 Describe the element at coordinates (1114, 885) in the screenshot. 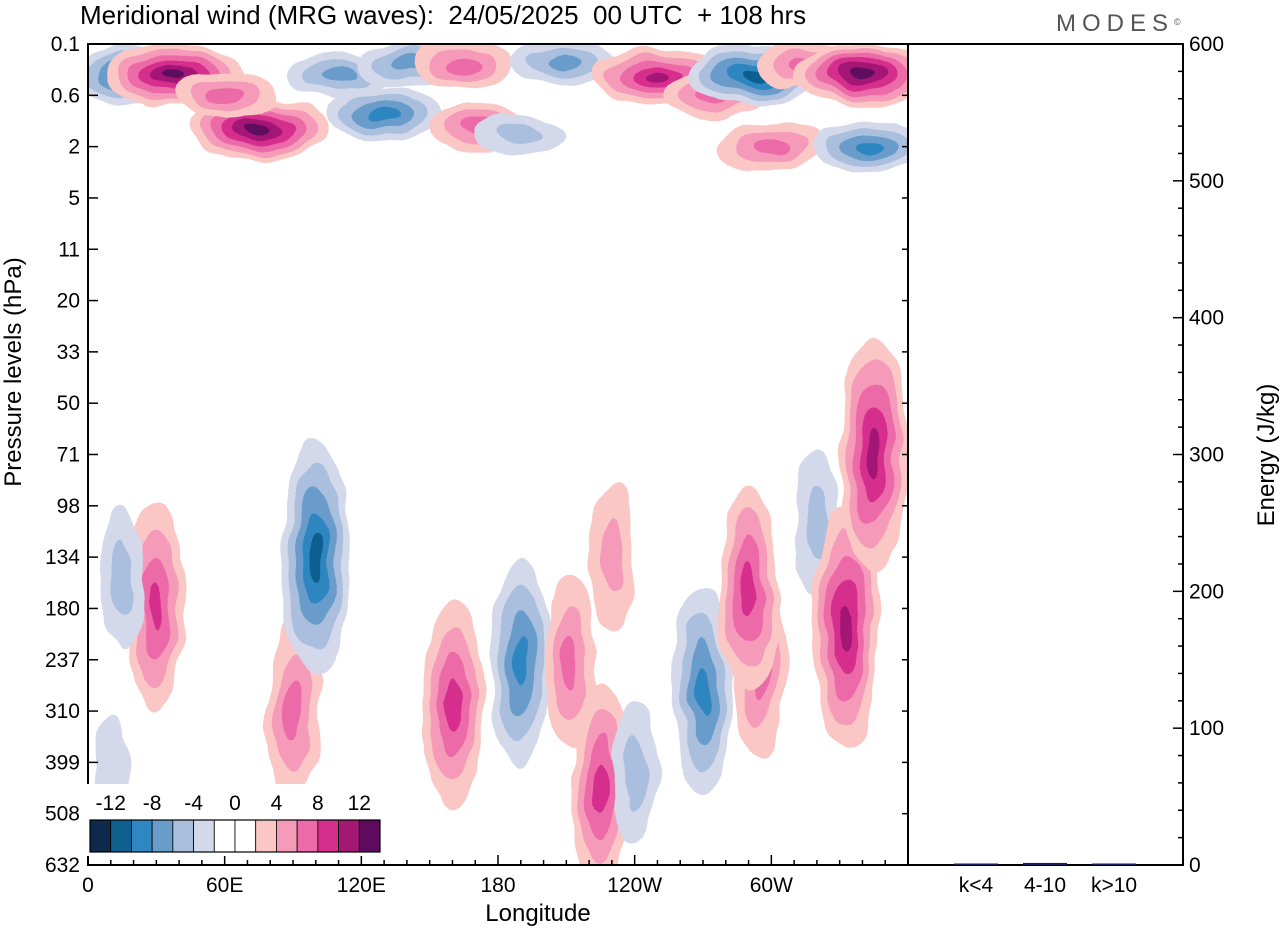

I see `energy-category-label: k>10` at that location.